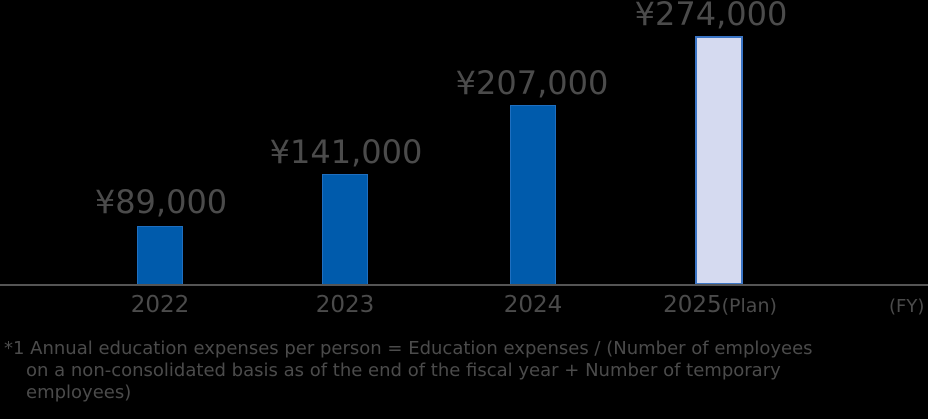 Image resolution: width=928 pixels, height=419 pixels. What do you see at coordinates (346, 152) in the screenshot?
I see `value-label-2023: ¥141,000` at bounding box center [346, 152].